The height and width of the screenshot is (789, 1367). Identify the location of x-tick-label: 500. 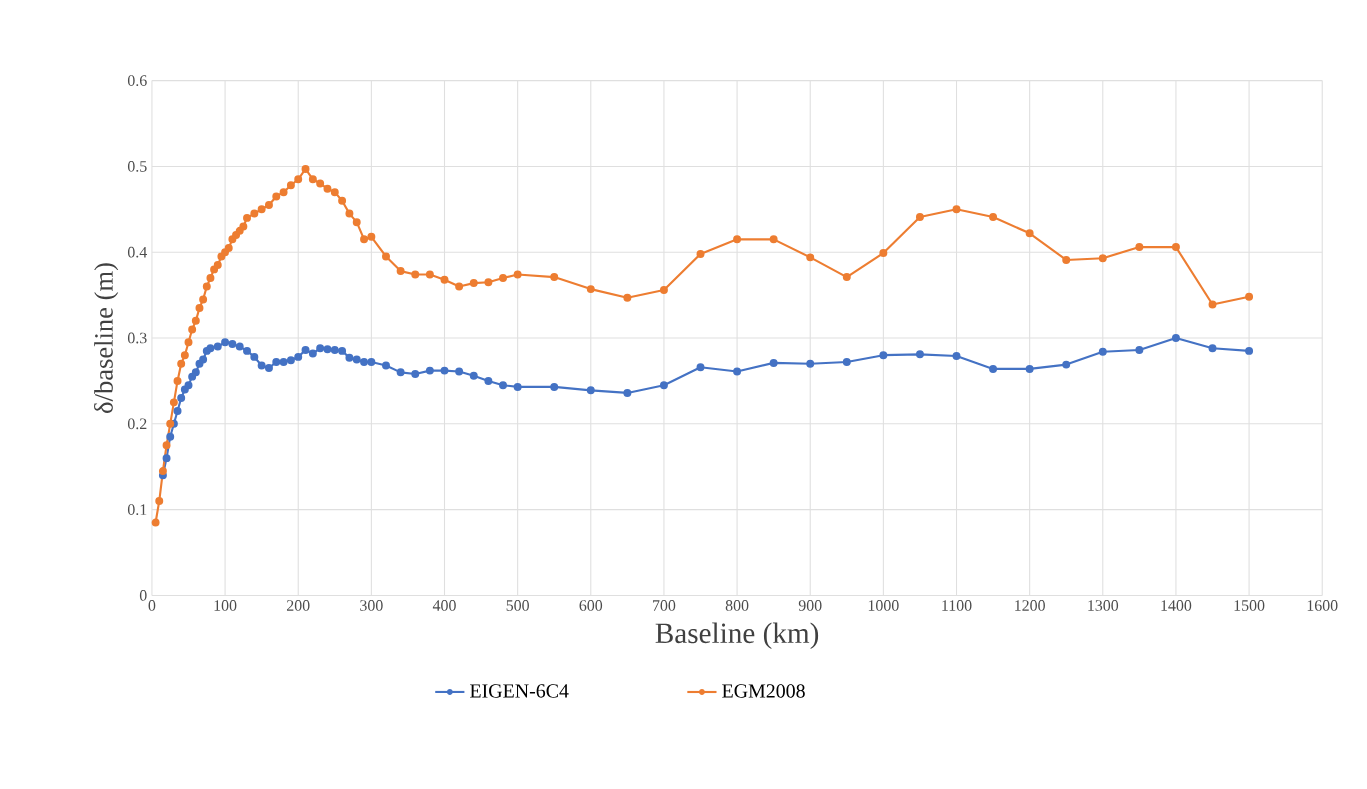
(517, 605).